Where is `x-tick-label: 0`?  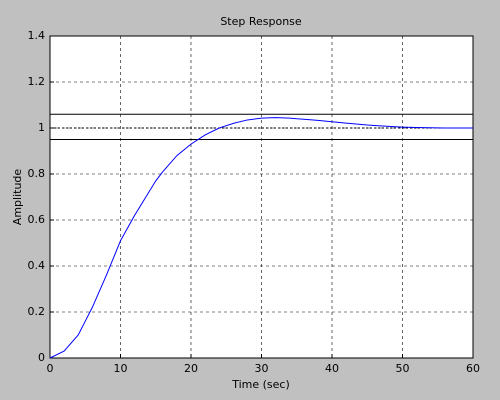 x-tick-label: 0 is located at coordinates (50, 368).